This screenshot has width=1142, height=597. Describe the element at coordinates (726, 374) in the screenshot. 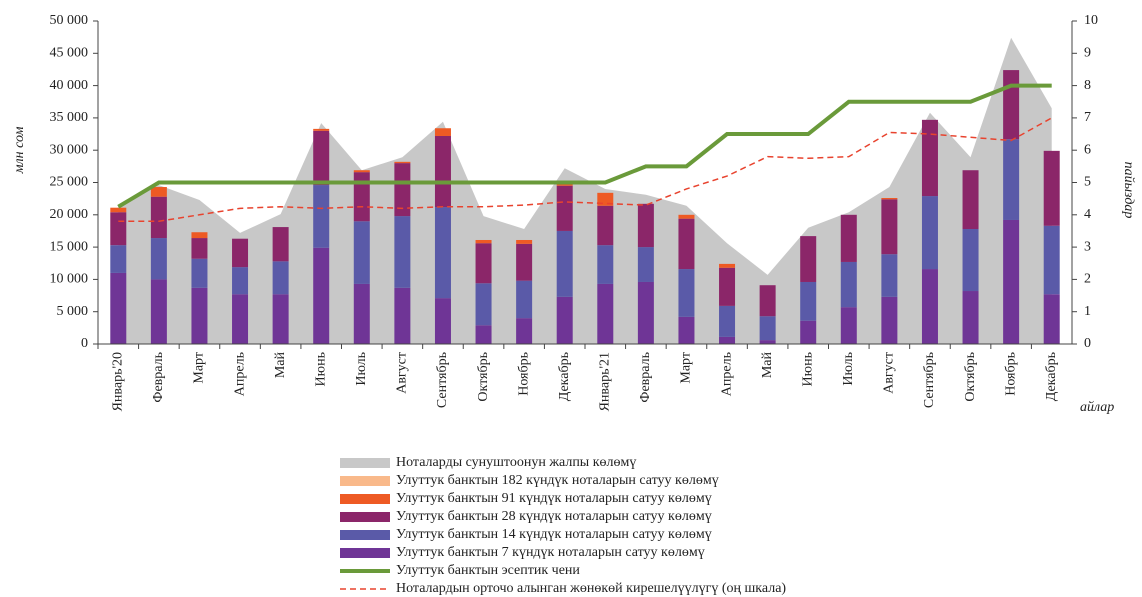

I see `x-tick-label: Апрель` at that location.